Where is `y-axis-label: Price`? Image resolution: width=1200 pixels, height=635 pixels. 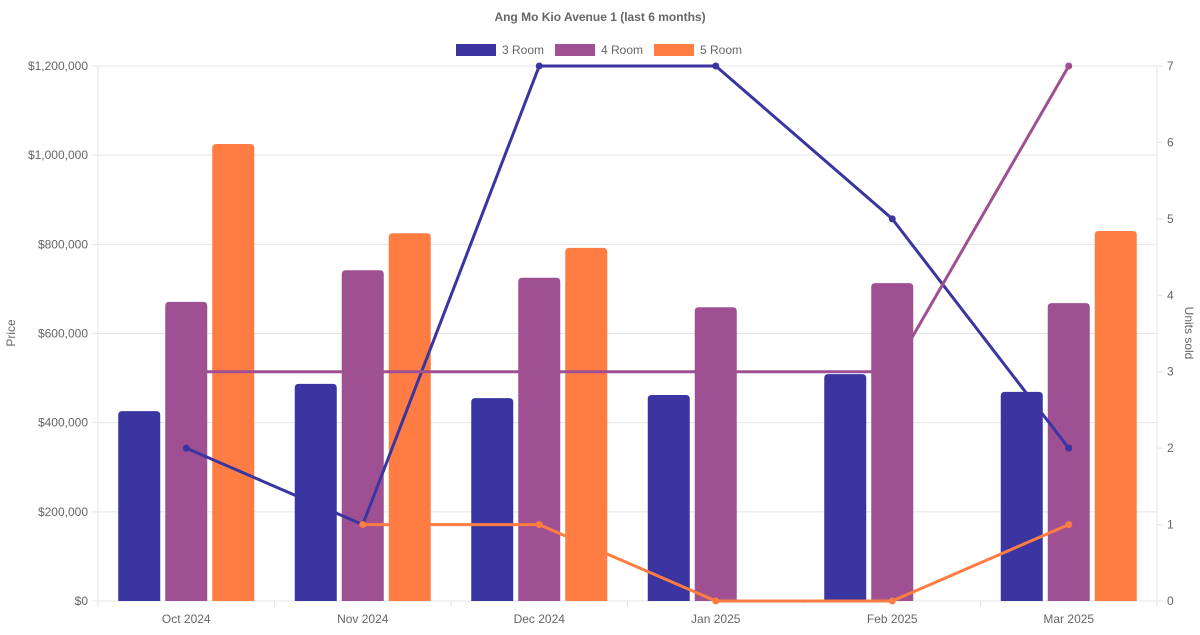 y-axis-label: Price is located at coordinates (11, 333).